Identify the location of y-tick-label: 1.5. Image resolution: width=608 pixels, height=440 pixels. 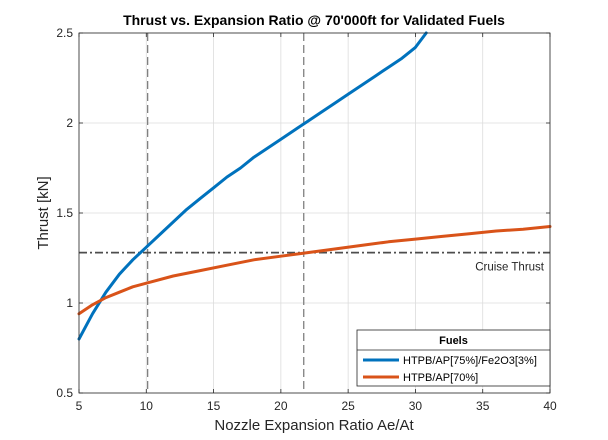
(64, 213).